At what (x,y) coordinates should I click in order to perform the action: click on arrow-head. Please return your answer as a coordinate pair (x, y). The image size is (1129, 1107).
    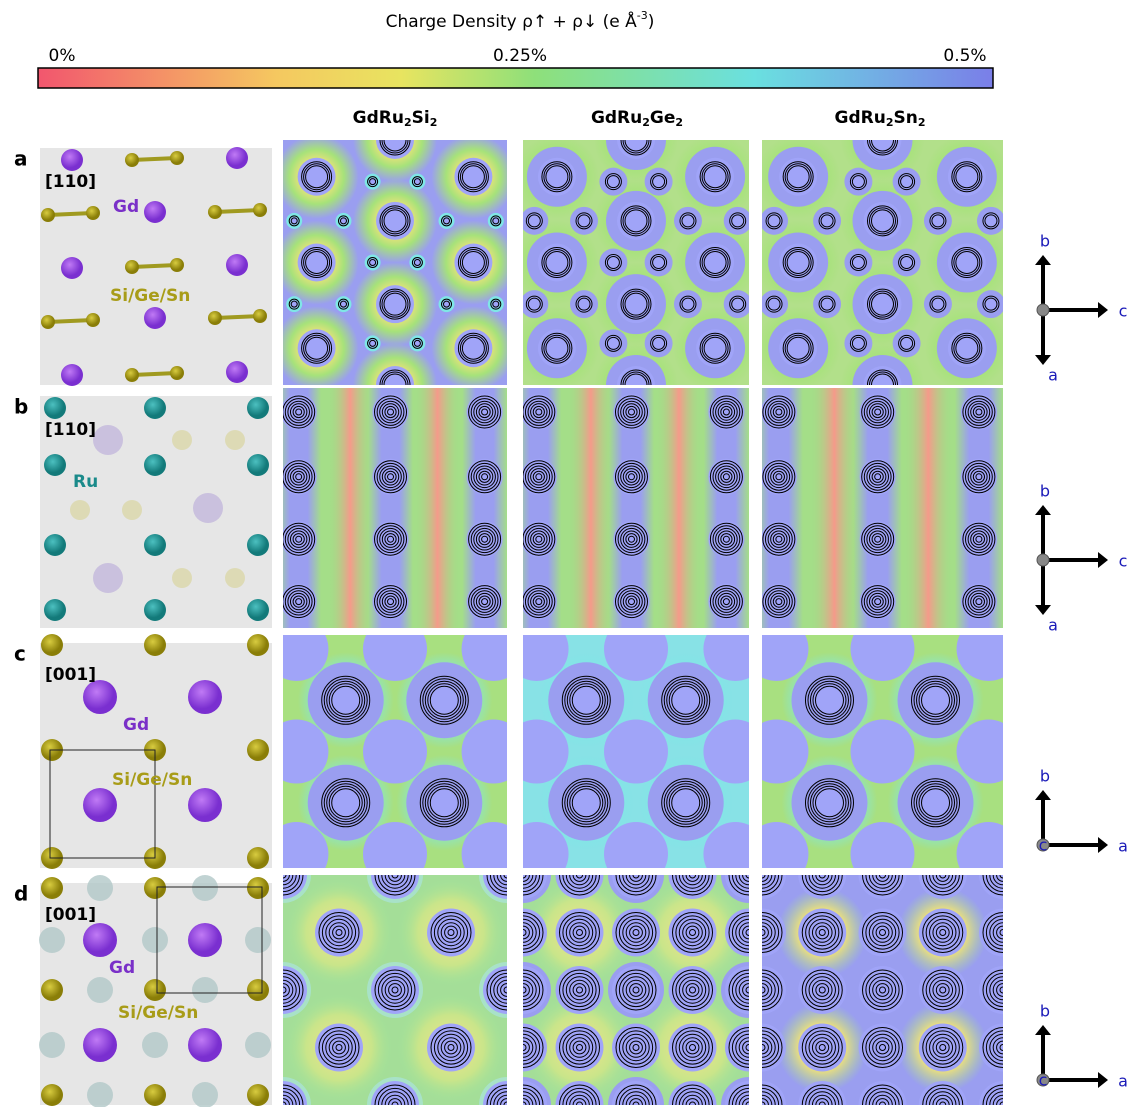
    Looking at the image, I should click on (1043, 610).